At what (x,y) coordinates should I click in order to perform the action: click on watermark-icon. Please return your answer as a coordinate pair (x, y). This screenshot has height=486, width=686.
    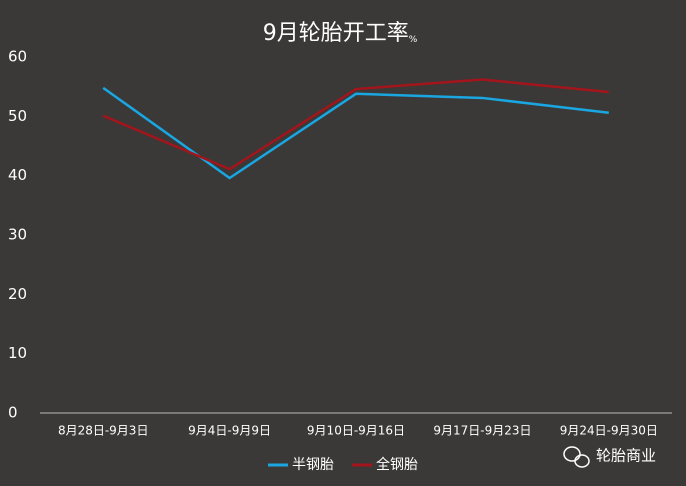
    Looking at the image, I should click on (576, 457).